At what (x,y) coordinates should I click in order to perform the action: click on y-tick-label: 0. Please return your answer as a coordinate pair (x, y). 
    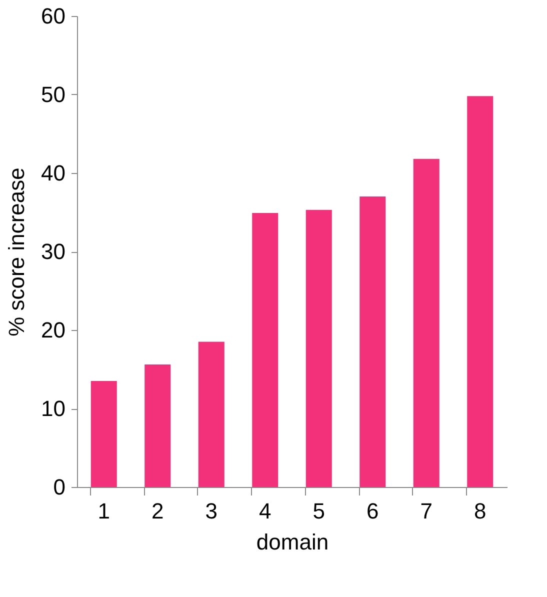
    Looking at the image, I should click on (59, 487).